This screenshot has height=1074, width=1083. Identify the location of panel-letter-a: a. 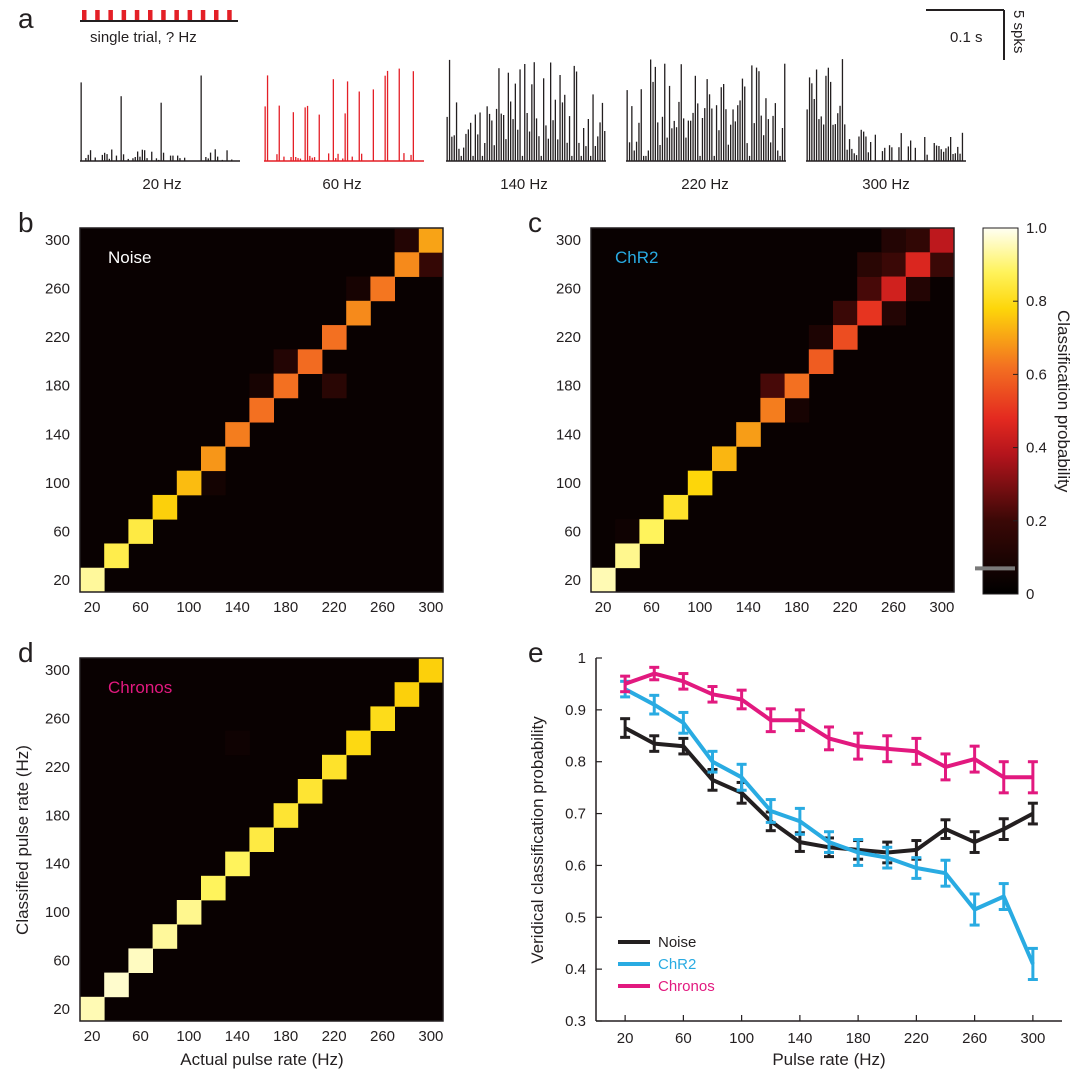
(26, 18).